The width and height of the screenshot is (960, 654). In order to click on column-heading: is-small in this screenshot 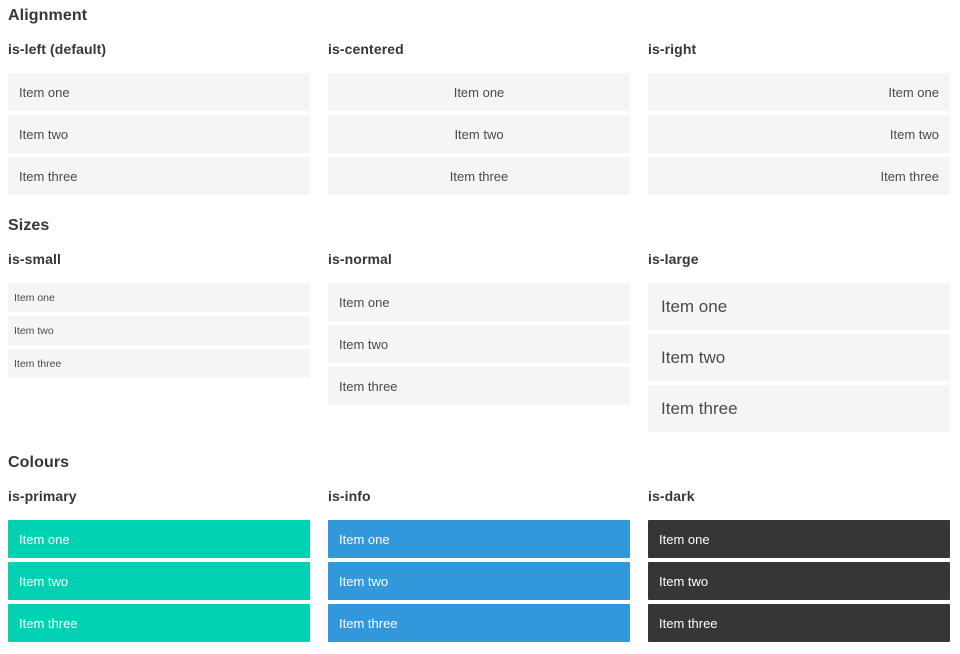, I will do `click(34, 259)`.